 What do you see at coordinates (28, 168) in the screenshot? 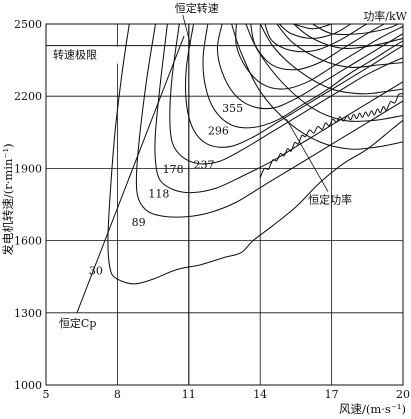
I see `y-tick-label: 1900` at bounding box center [28, 168].